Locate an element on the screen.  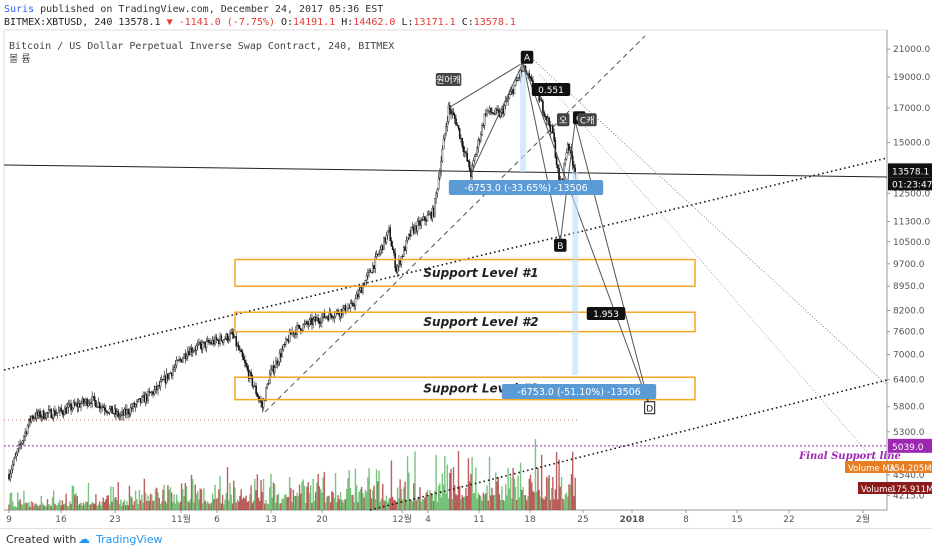
volume-bars is located at coordinates (292, 474).